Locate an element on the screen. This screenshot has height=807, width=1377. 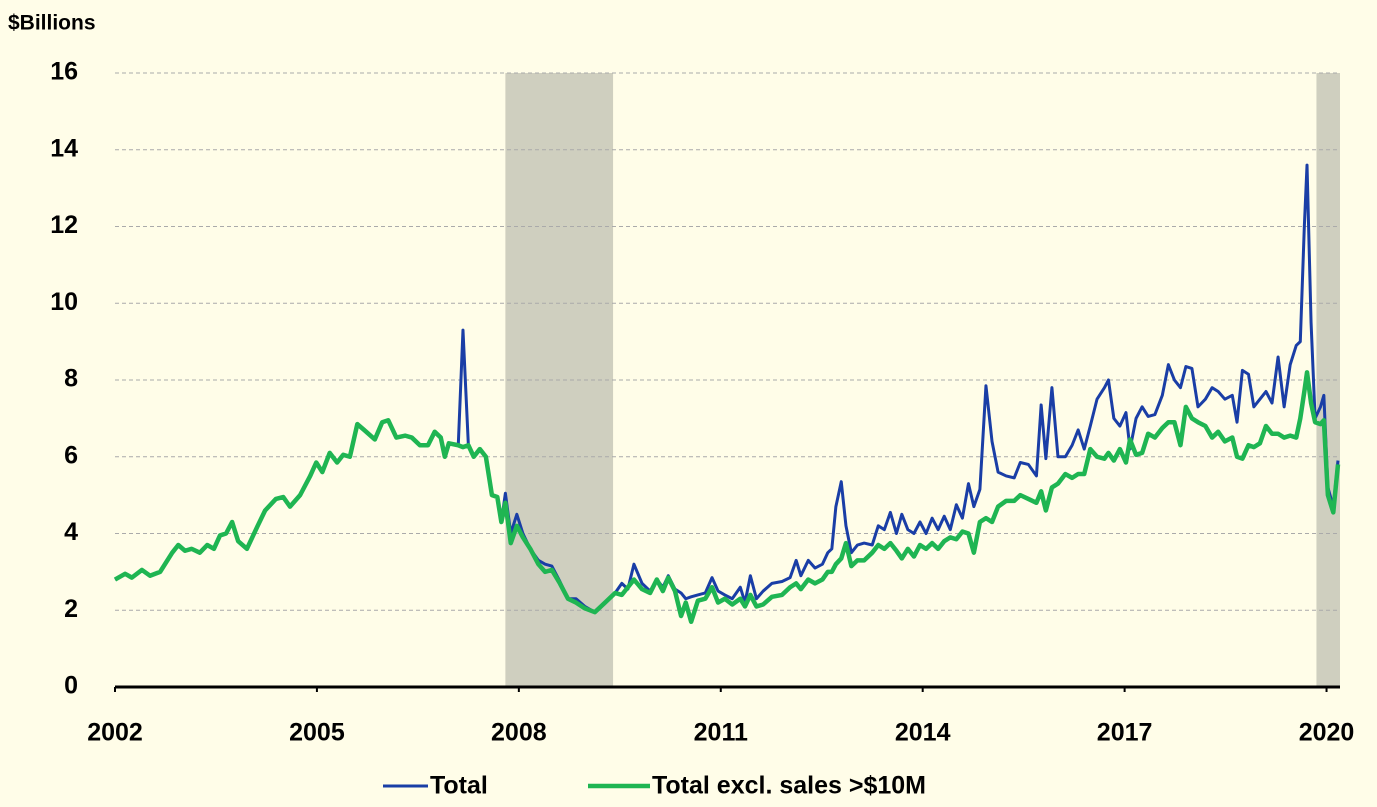
legend-label: Total is located at coordinates (459, 786).